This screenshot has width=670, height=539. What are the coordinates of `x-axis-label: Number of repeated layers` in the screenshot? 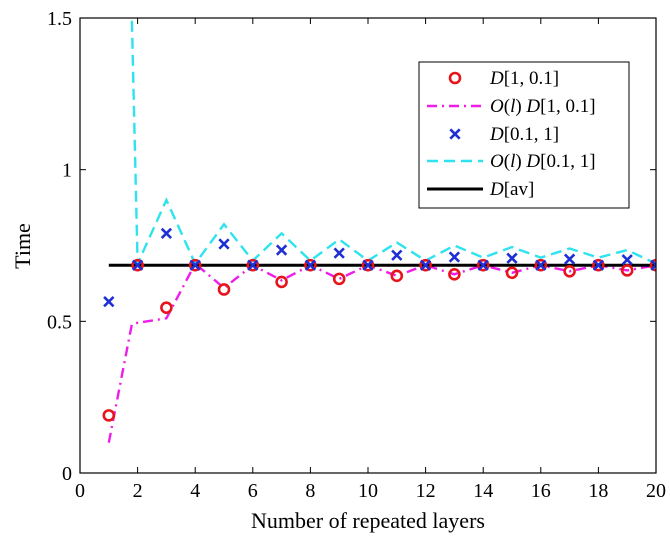 It's located at (368, 520).